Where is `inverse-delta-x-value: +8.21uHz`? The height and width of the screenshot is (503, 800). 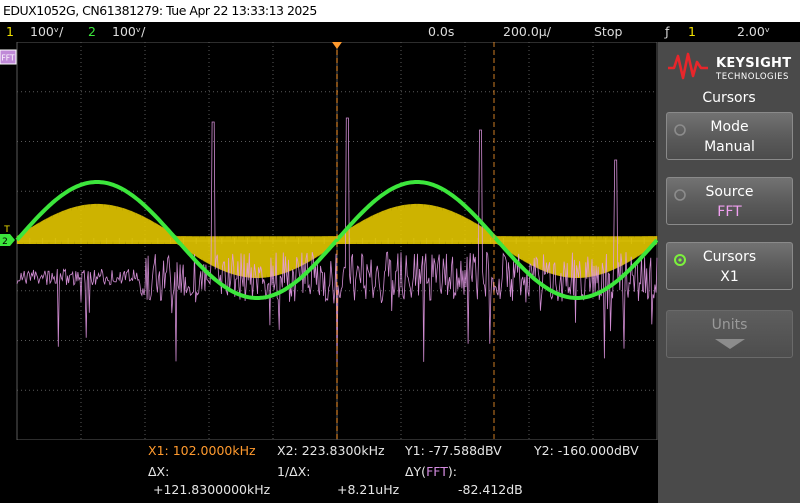
inverse-delta-x-value: +8.21uHz is located at coordinates (368, 489).